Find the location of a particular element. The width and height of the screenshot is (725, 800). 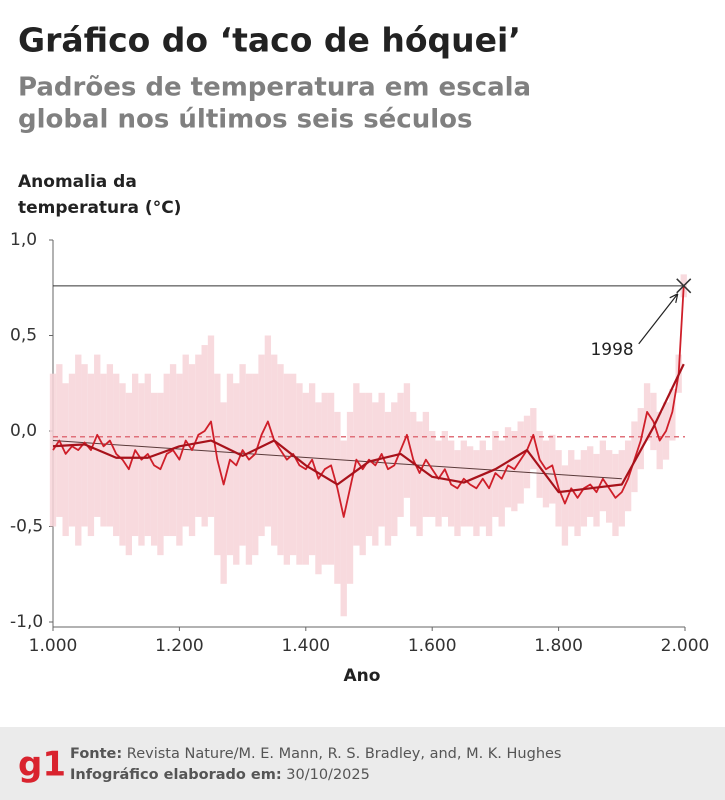

y-tick-label: -0,5 is located at coordinates (26, 527).